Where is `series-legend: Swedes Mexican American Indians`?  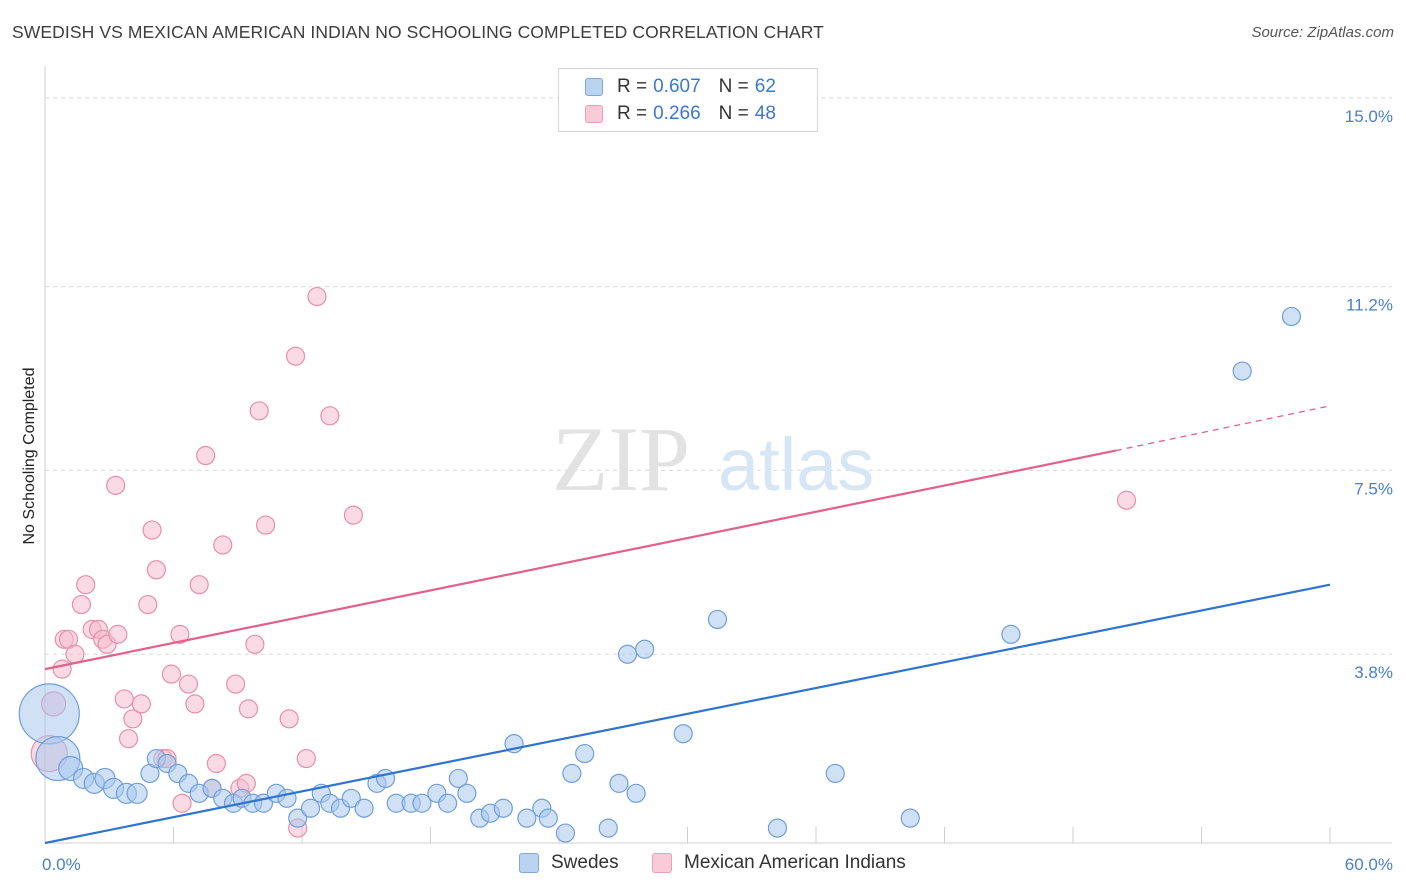 series-legend: Swedes Mexican American Indians is located at coordinates (703, 865).